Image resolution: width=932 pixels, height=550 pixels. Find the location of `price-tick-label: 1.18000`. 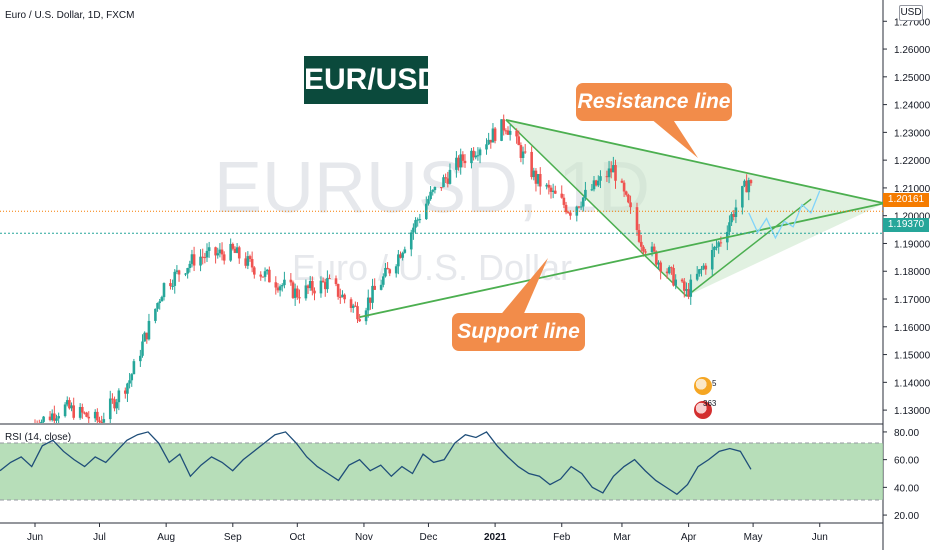

price-tick-label: 1.18000 is located at coordinates (912, 272).